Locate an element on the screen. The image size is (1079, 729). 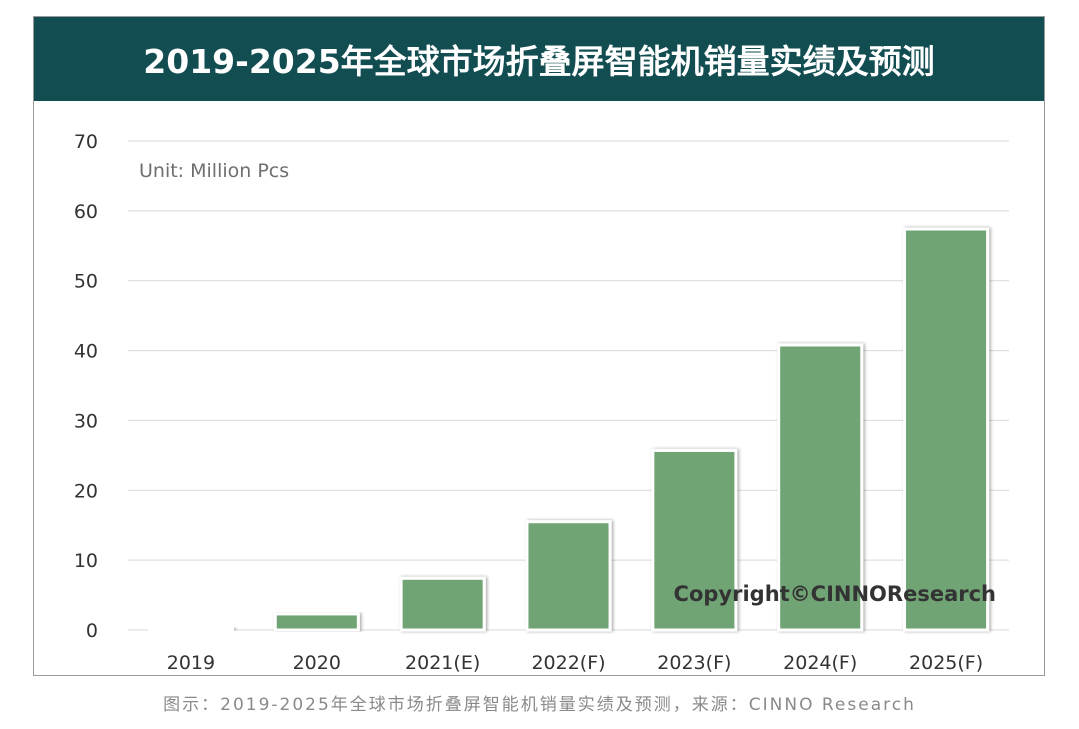
y-tick-label: 50 is located at coordinates (86, 282).